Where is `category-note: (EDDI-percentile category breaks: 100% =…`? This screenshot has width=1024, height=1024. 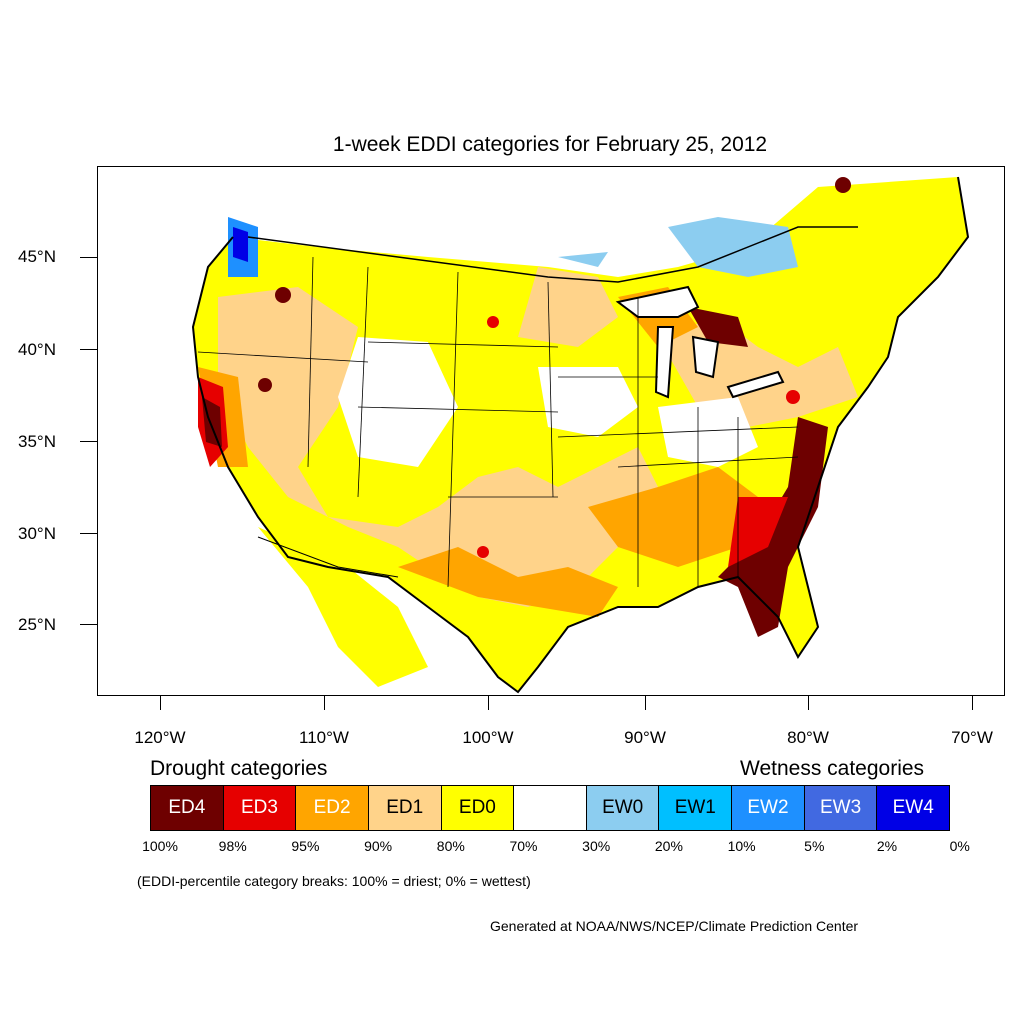
category-note: (EDDI-percentile category breaks: 100% =… is located at coordinates (334, 881).